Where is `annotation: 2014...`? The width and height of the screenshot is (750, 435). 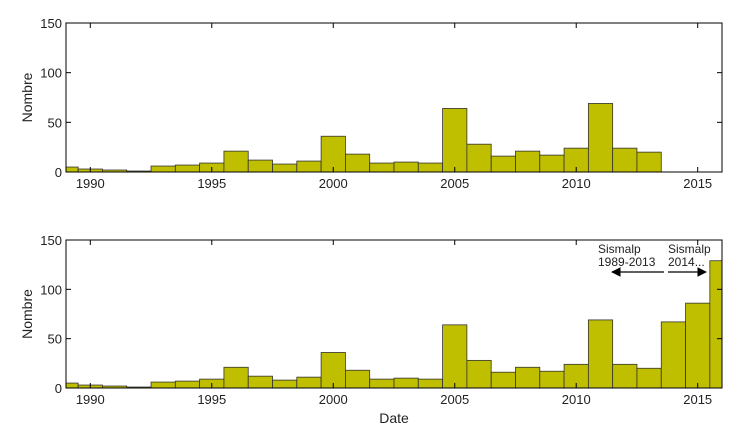
annotation: 2014... is located at coordinates (686, 262).